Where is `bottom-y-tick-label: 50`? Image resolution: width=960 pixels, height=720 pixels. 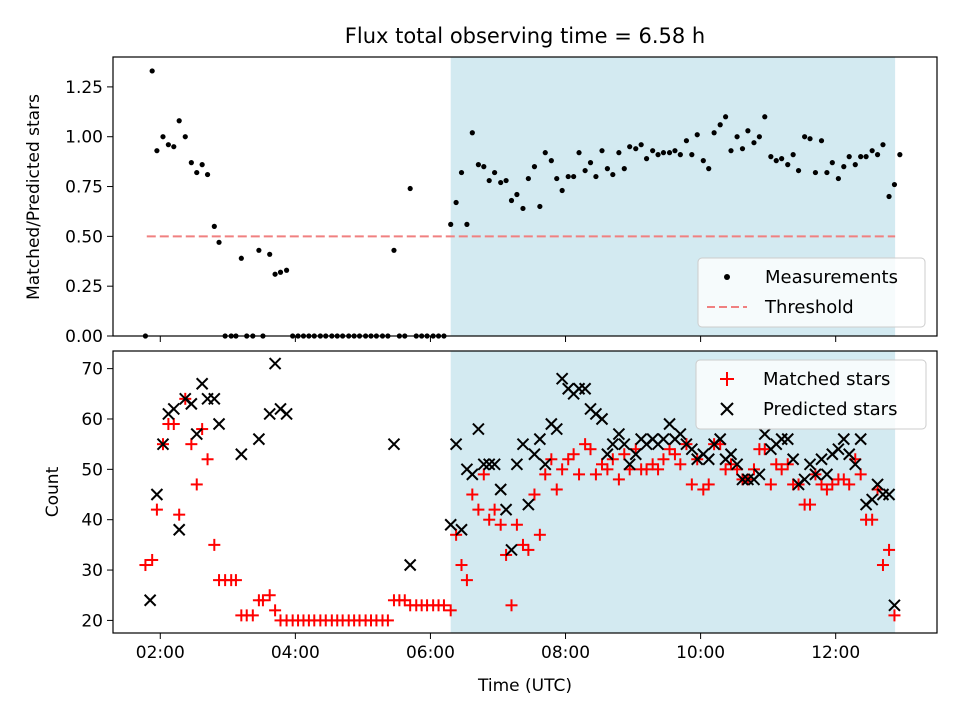
bottom-y-tick-label: 50 is located at coordinates (92, 470).